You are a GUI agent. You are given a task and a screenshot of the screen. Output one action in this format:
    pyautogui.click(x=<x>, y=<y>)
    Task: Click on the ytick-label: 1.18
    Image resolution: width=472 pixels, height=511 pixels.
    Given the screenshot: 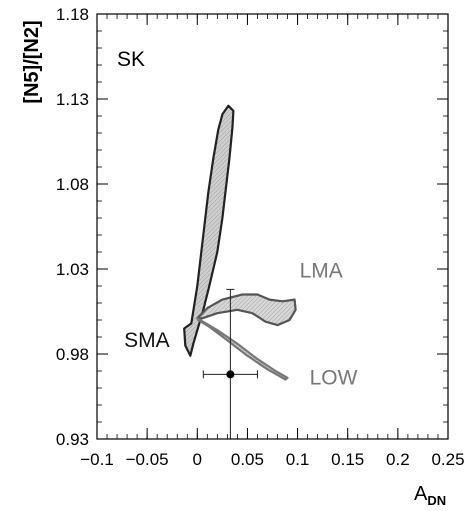 What is the action you would take?
    pyautogui.click(x=72, y=14)
    